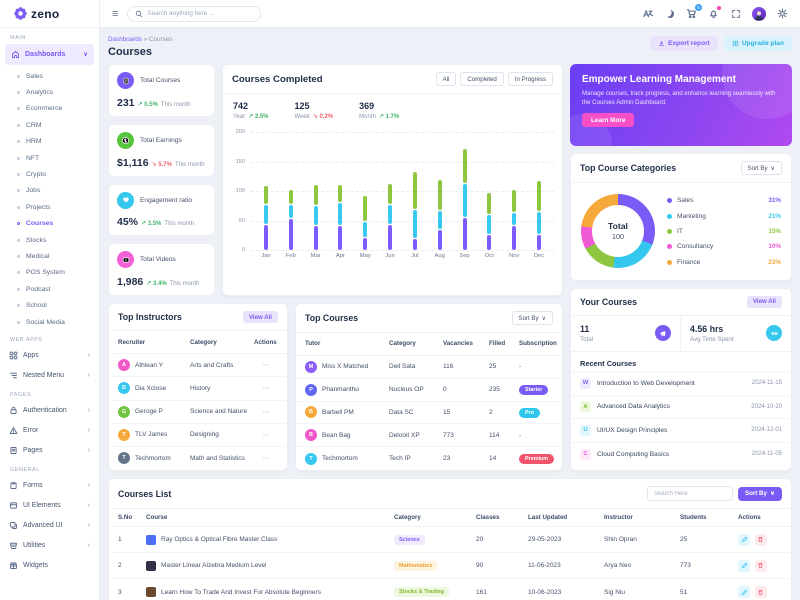 The image size is (800, 600). What do you see at coordinates (659, 79) in the screenshot?
I see `banner-title: Empower Learning Management` at bounding box center [659, 79].